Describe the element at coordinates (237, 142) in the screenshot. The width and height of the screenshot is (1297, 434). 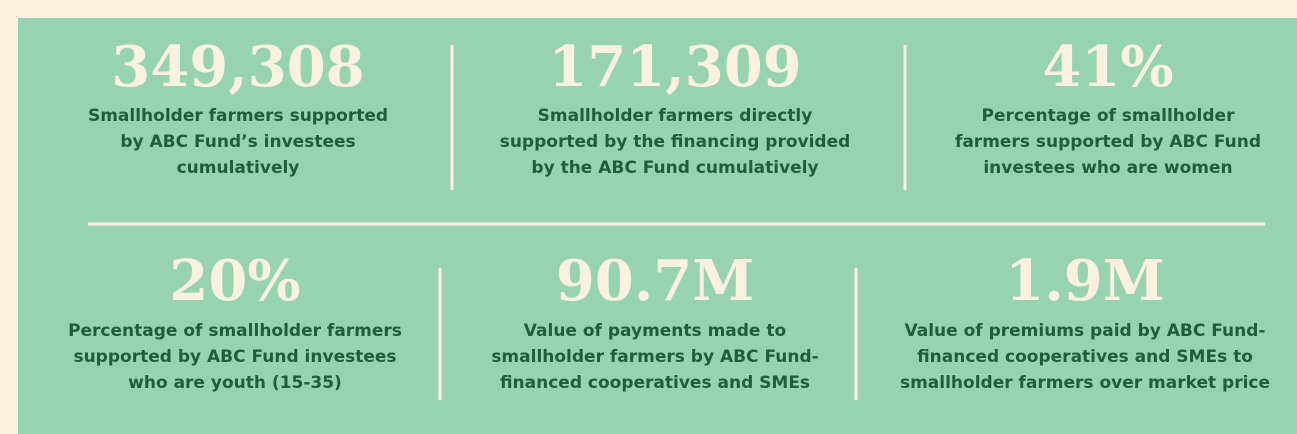
I see `stat-description: by ABC Fund’s investees` at that location.